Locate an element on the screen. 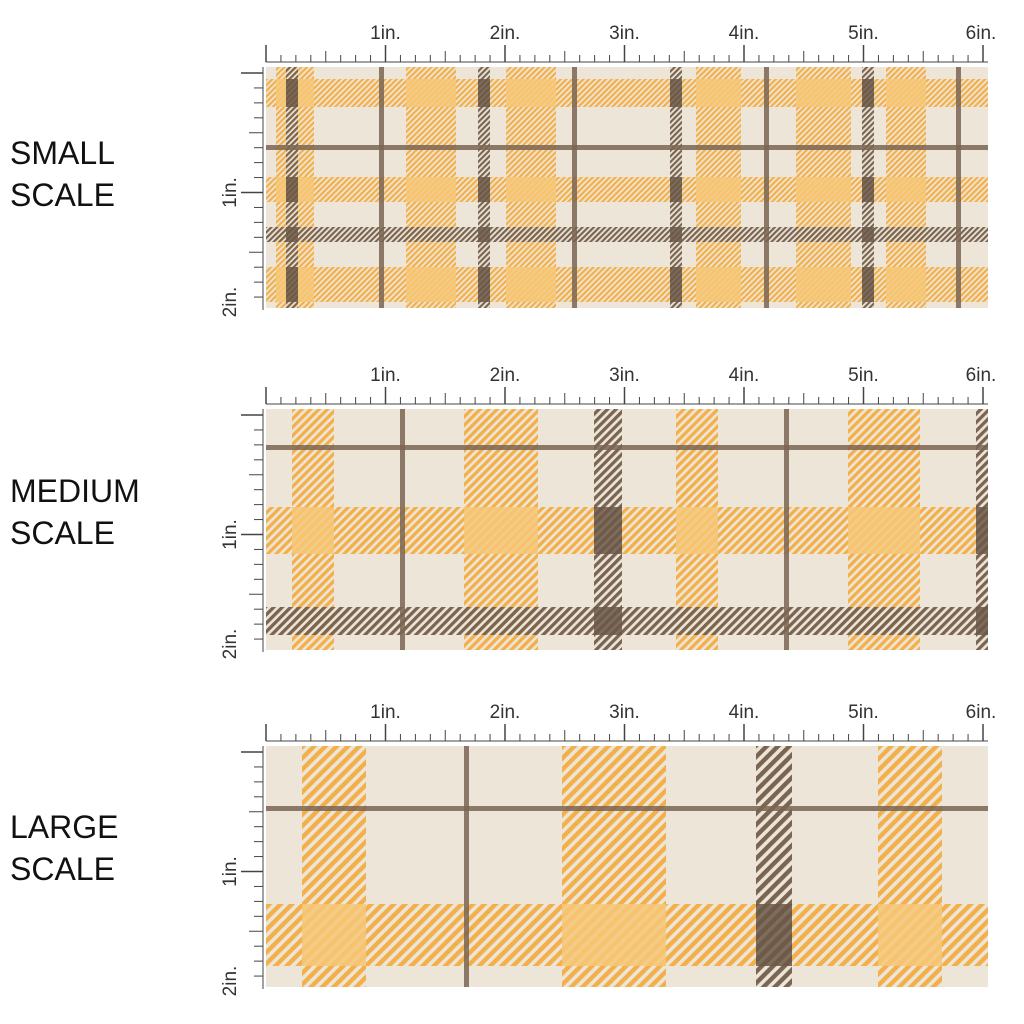 The image size is (1024, 1024). label-line-1: SMALL is located at coordinates (62, 153).